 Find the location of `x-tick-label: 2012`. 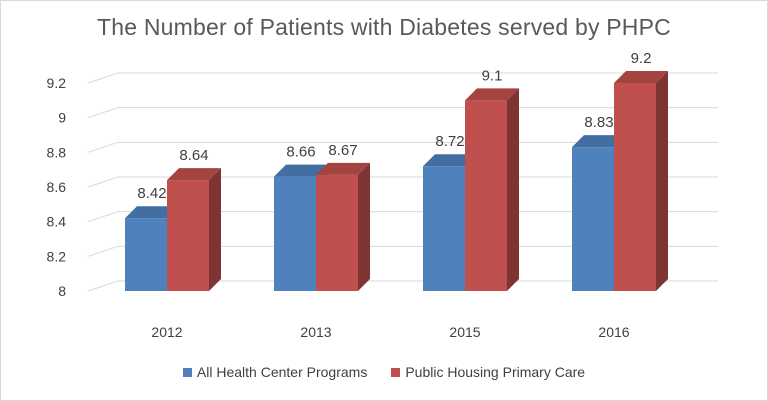

x-tick-label: 2012 is located at coordinates (166, 332).